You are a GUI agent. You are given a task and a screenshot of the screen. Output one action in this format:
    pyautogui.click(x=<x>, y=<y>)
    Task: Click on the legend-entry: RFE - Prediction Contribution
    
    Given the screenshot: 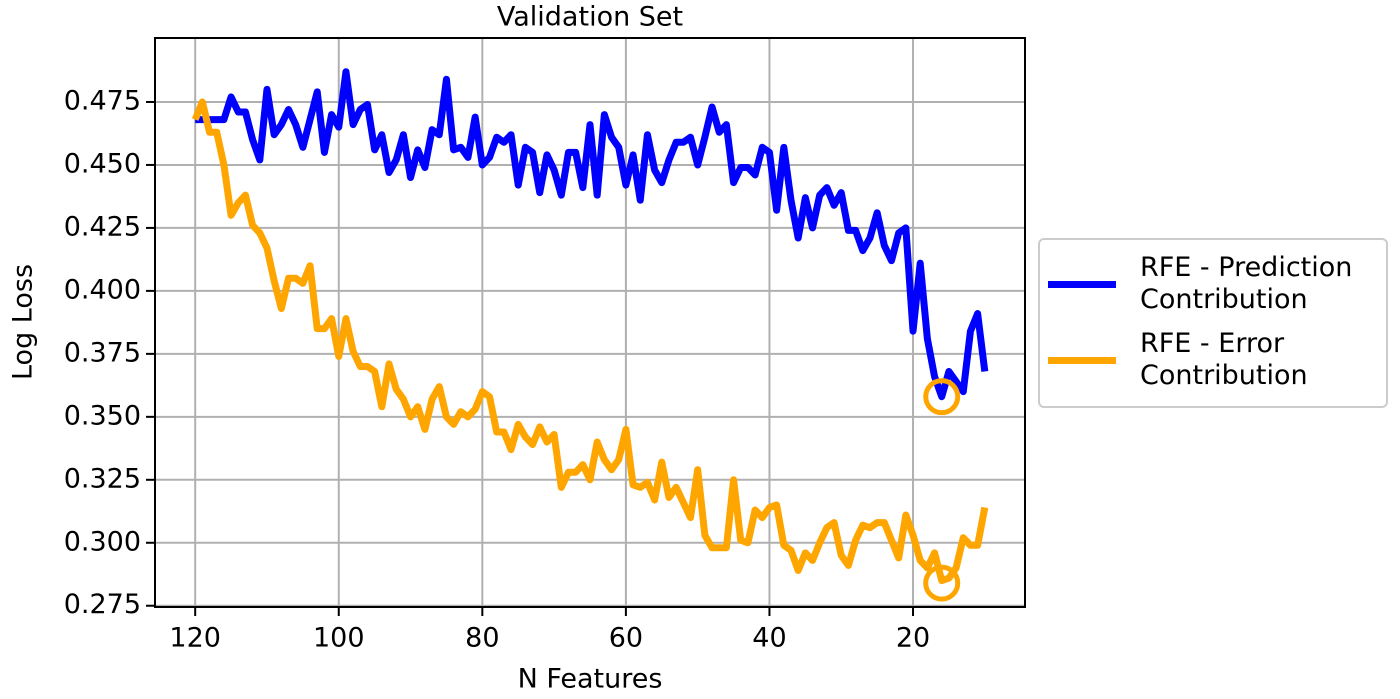 What is the action you would take?
    pyautogui.click(x=1217, y=284)
    